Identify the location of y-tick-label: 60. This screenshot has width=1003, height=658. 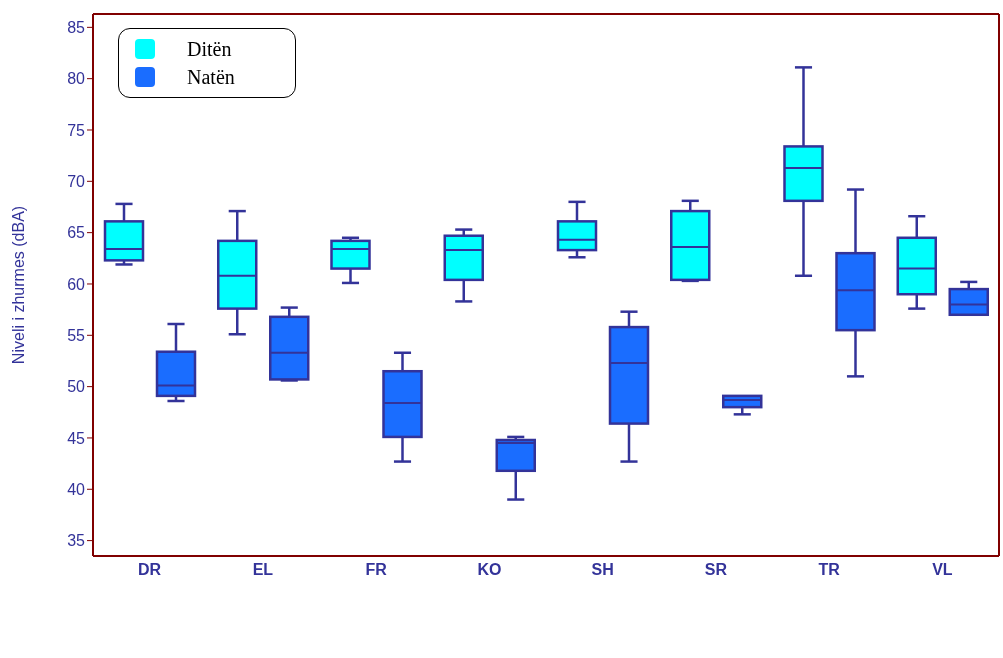
(76, 284).